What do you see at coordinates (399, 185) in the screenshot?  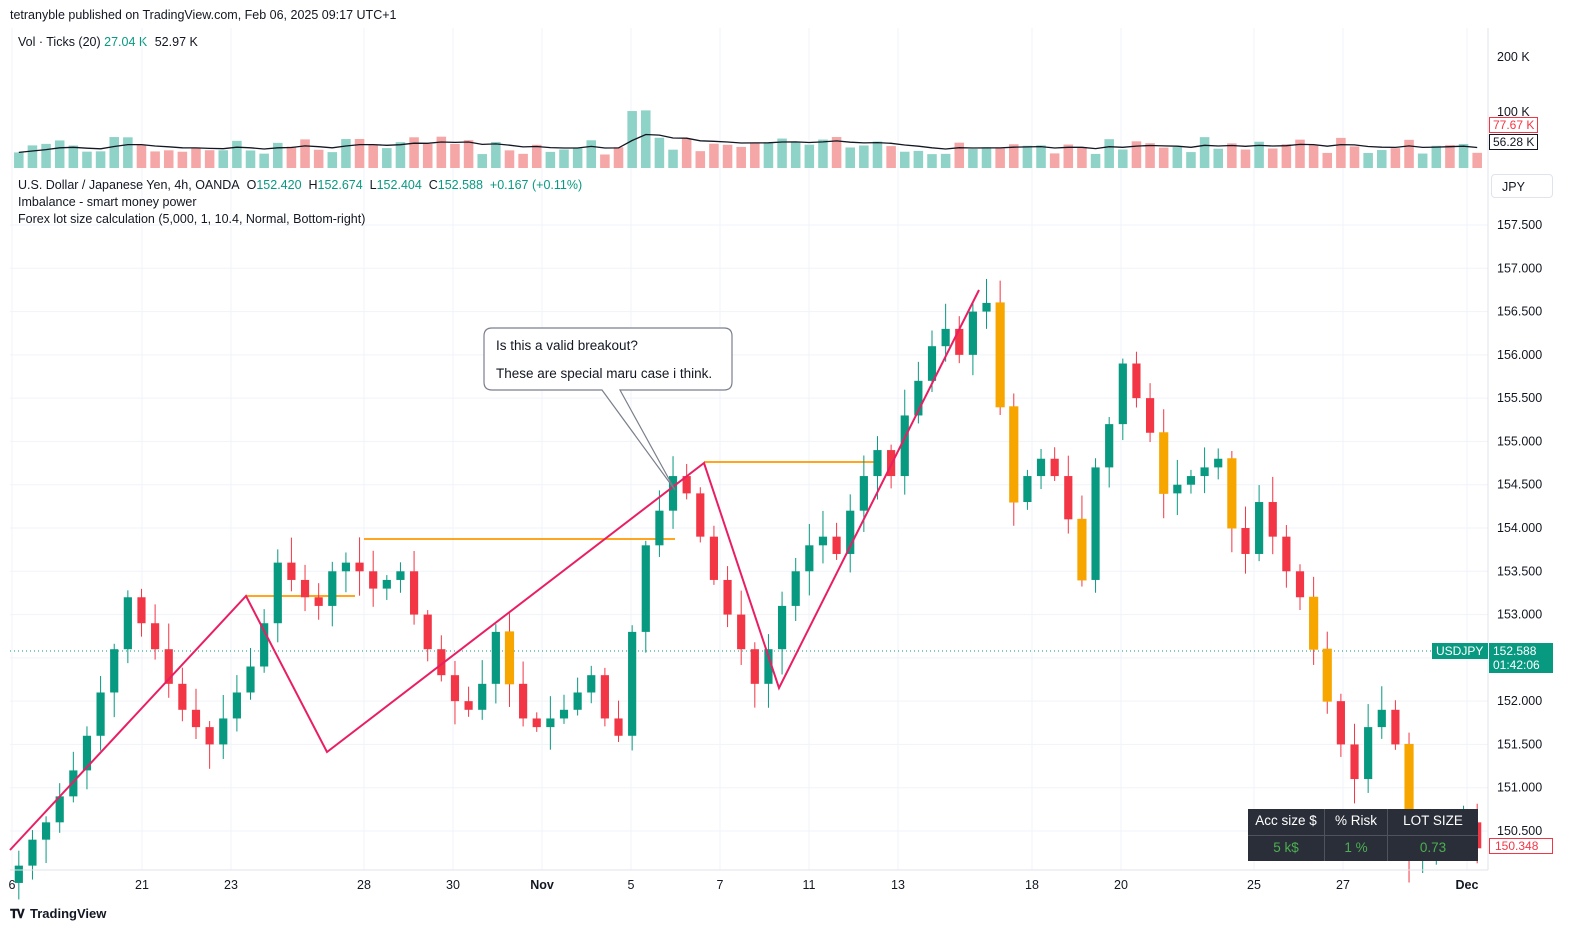 I see `low-value: 152.404` at bounding box center [399, 185].